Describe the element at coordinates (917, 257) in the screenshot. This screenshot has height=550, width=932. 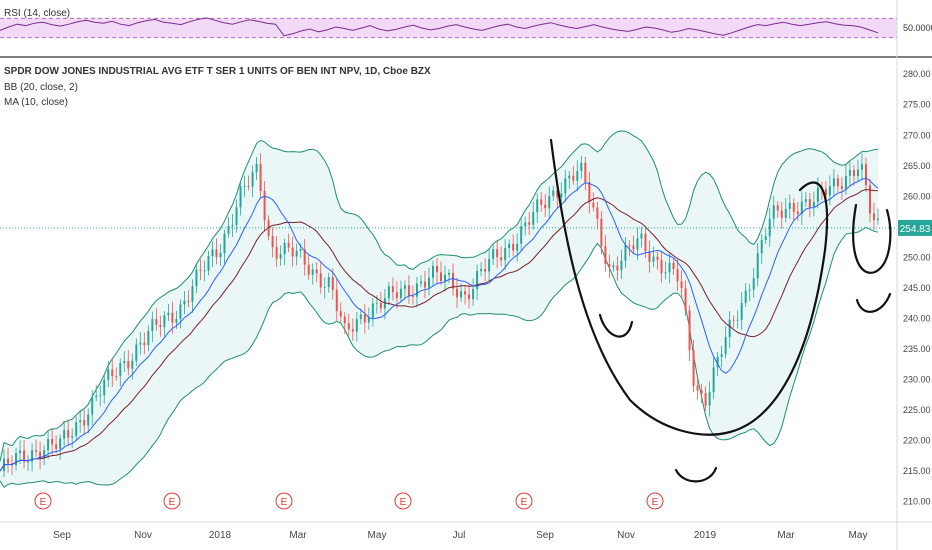
I see `y-tick-label: 250.00` at that location.